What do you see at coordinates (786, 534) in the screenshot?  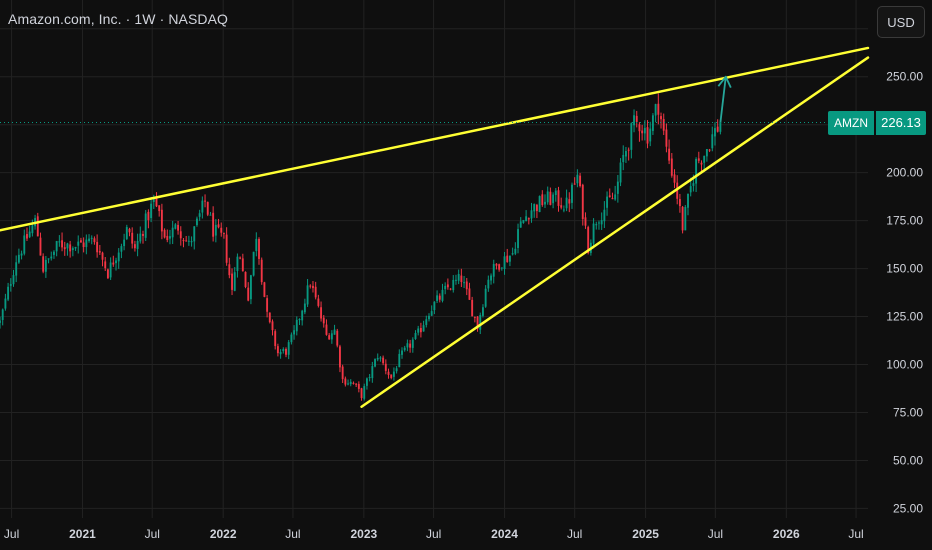 I see `x-tick-label: 2026` at bounding box center [786, 534].